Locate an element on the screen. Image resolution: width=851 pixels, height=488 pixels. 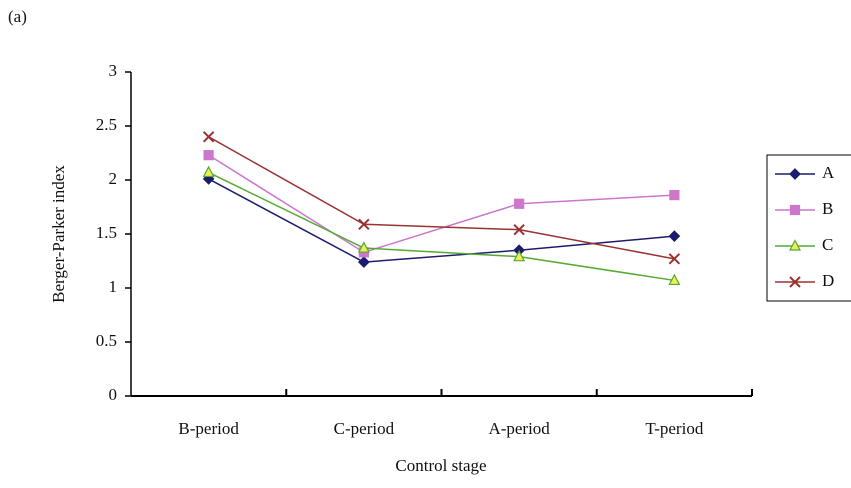
y-tick-label: 2.5 is located at coordinates (106, 124).